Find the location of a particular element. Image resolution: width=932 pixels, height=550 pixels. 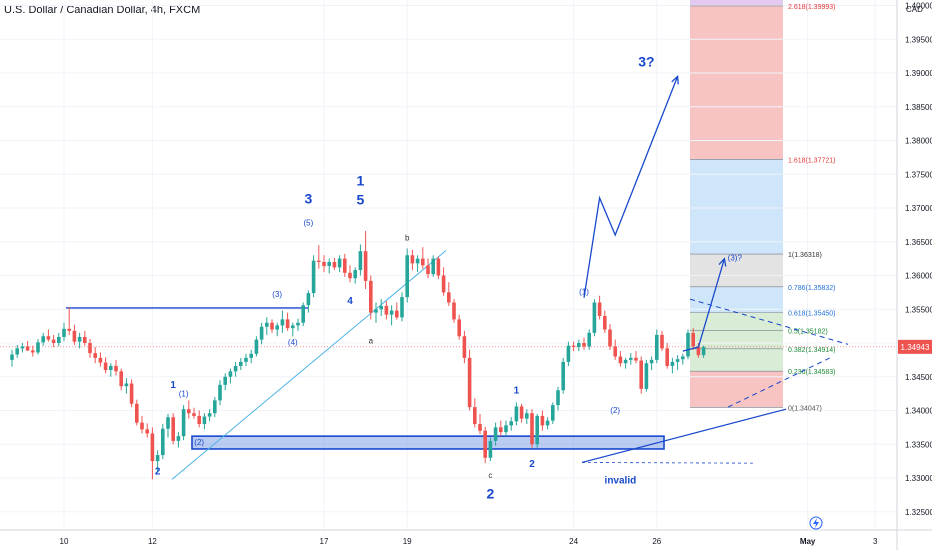

price-tick-label: 1.36500 is located at coordinates (918, 242).